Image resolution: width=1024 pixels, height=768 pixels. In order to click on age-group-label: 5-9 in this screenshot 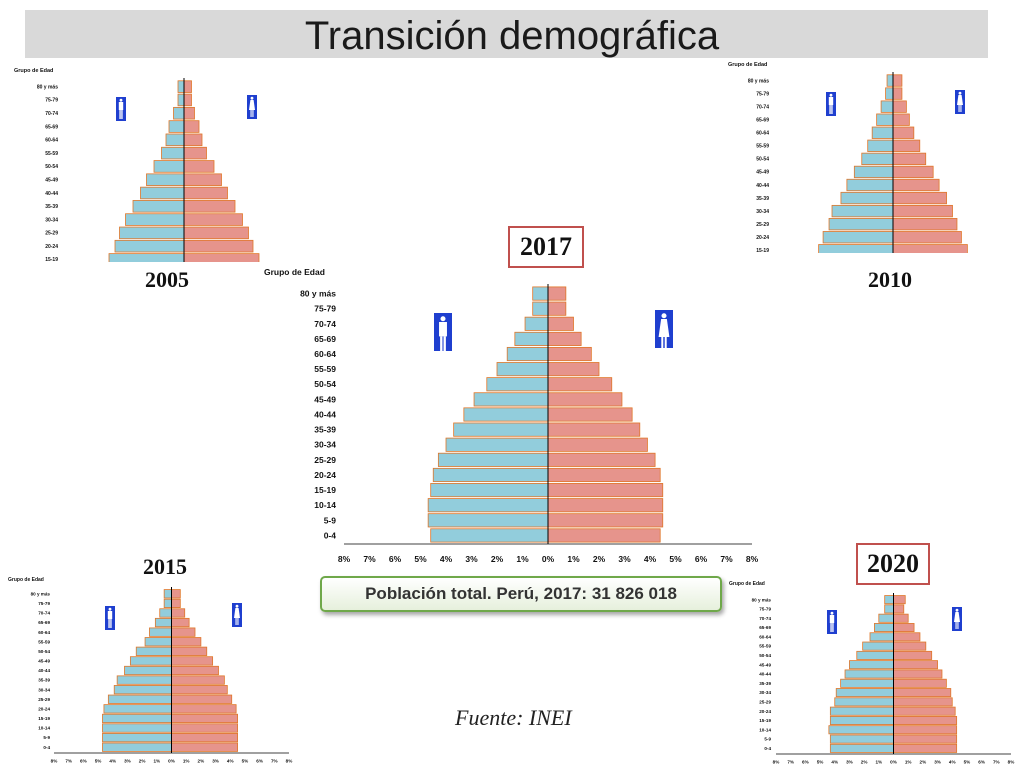, I will do `click(46, 737)`.